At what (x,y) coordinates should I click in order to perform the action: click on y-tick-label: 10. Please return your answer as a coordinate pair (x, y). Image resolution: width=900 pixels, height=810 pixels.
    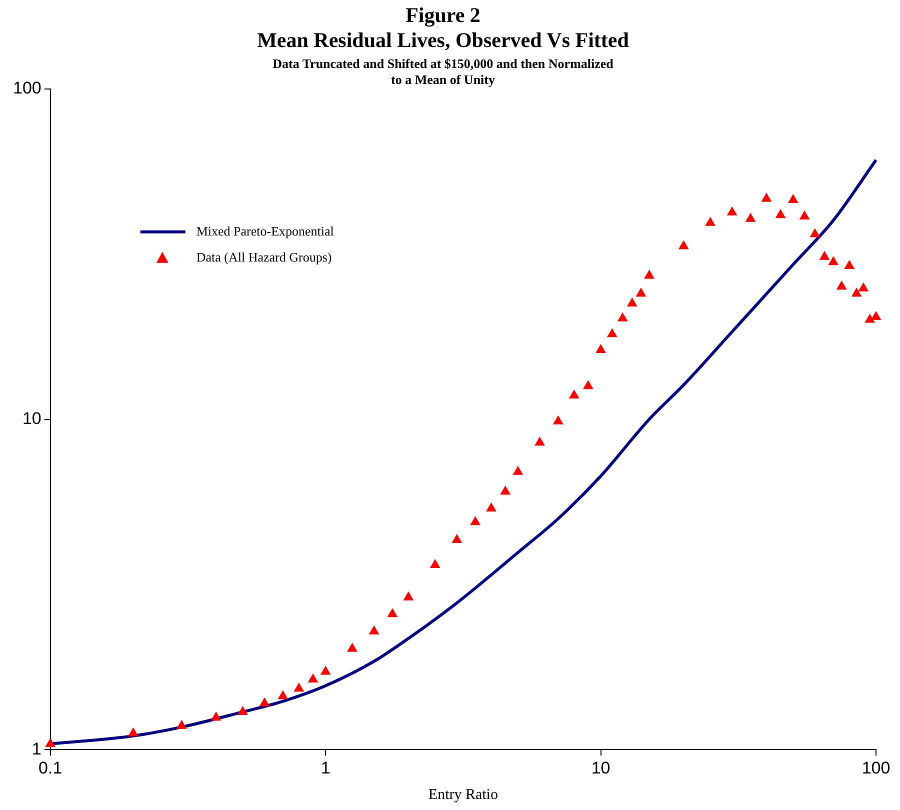
    Looking at the image, I should click on (32, 418).